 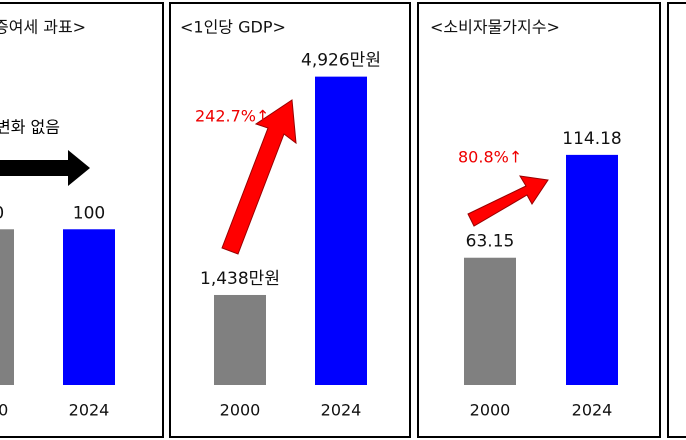 What do you see at coordinates (232, 116) in the screenshot?
I see `annotation: 242.7%↑` at bounding box center [232, 116].